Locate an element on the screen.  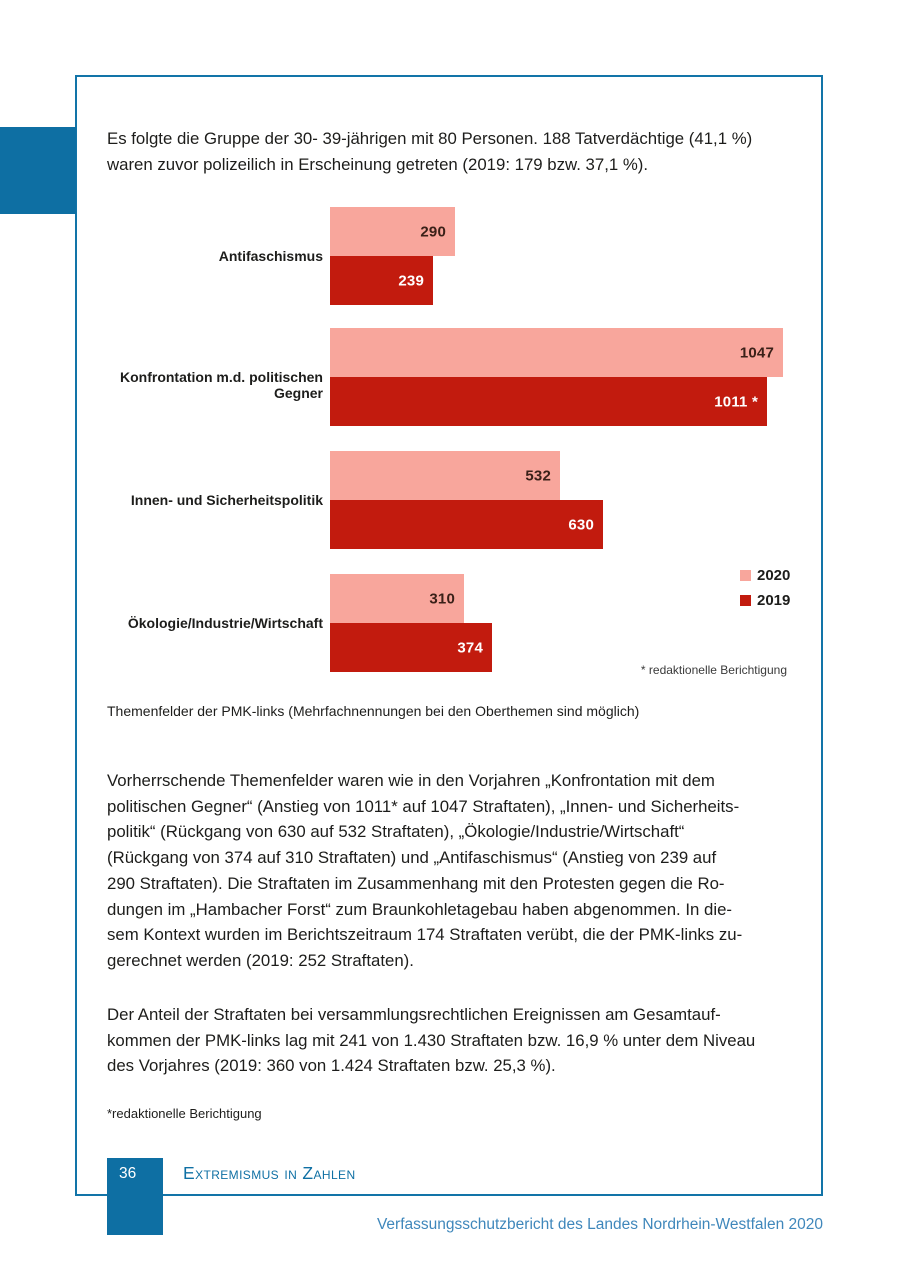
value-label: 532 is located at coordinates (538, 475).